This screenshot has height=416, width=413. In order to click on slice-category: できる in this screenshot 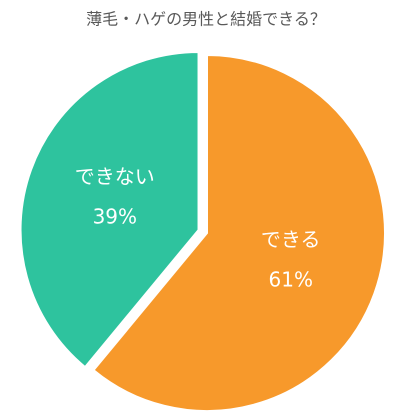, I will do `click(291, 240)`.